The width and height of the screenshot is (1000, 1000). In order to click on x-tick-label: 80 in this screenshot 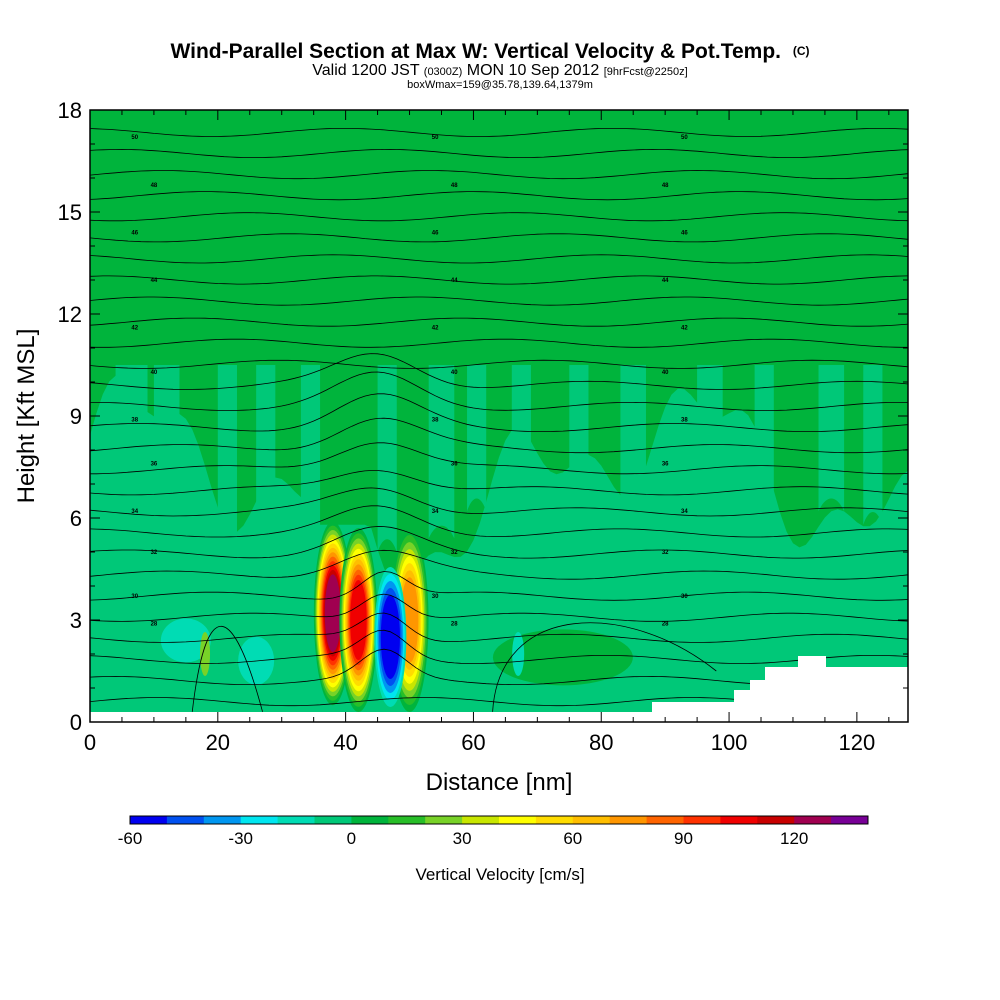, I will do `click(601, 742)`.